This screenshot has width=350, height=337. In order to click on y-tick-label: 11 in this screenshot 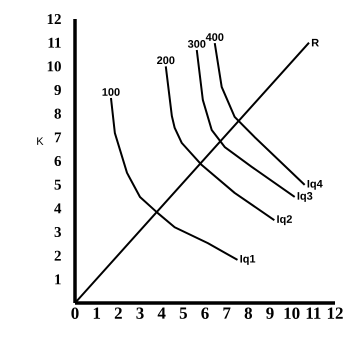, I will do `click(54, 43)`.